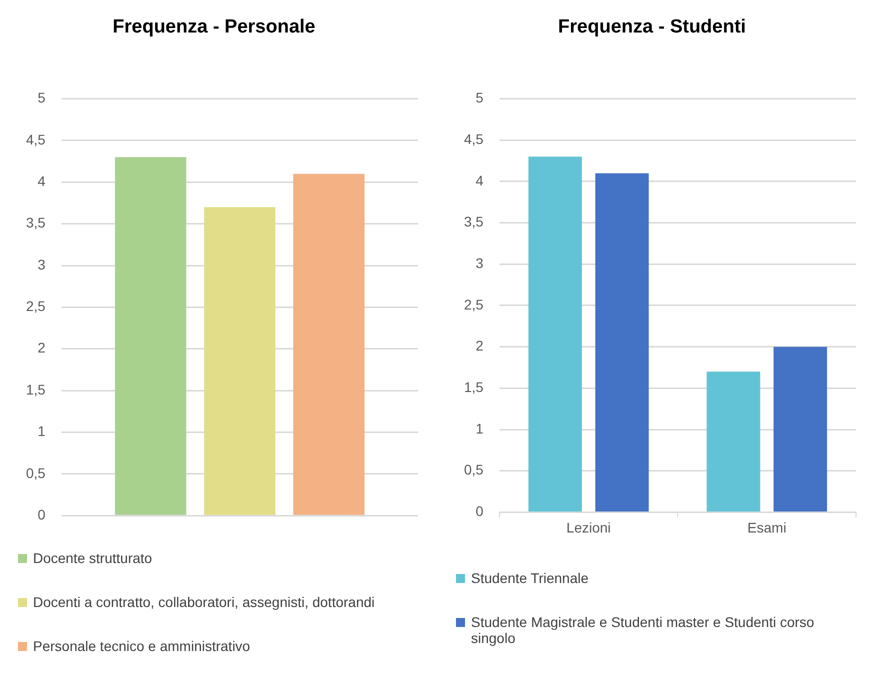 The image size is (877, 679). What do you see at coordinates (643, 630) in the screenshot?
I see `legend-label: Studente Magistrale e Studenti master e Studenti corso singolo` at bounding box center [643, 630].